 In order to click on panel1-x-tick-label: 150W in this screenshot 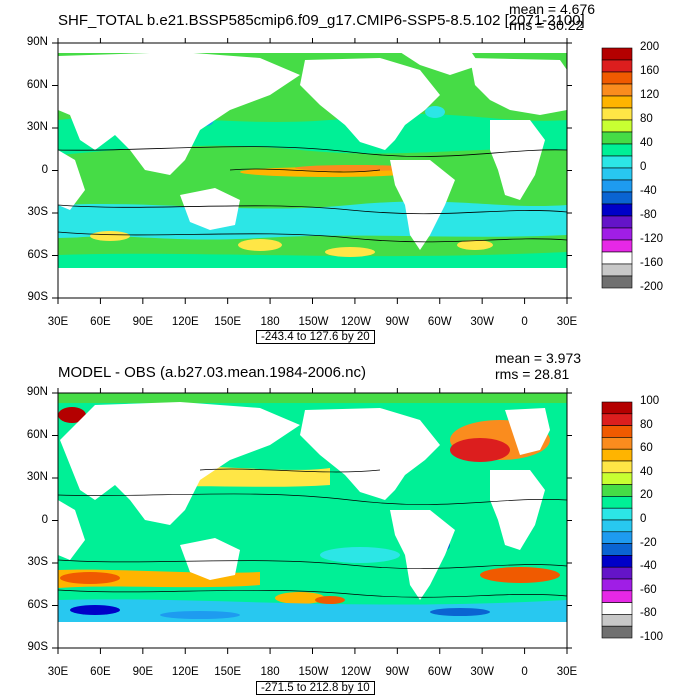, I will do `click(313, 322)`.